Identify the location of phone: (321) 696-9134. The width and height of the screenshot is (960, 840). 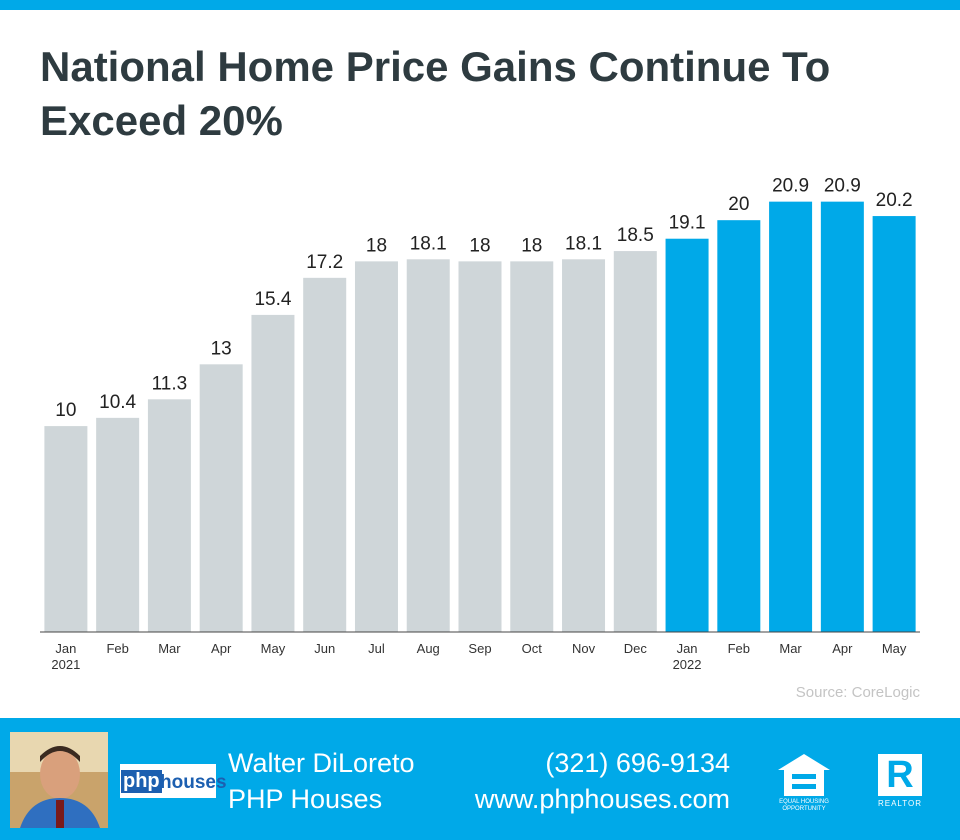
(637, 763).